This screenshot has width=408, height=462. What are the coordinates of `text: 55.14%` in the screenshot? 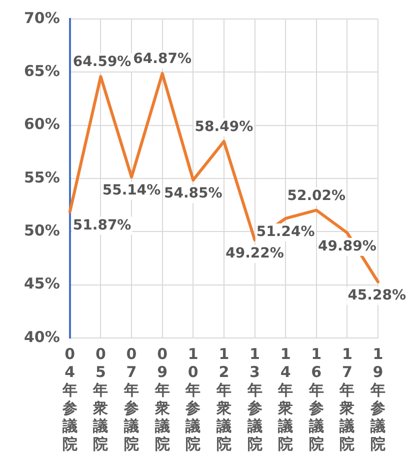 It's located at (131, 190).